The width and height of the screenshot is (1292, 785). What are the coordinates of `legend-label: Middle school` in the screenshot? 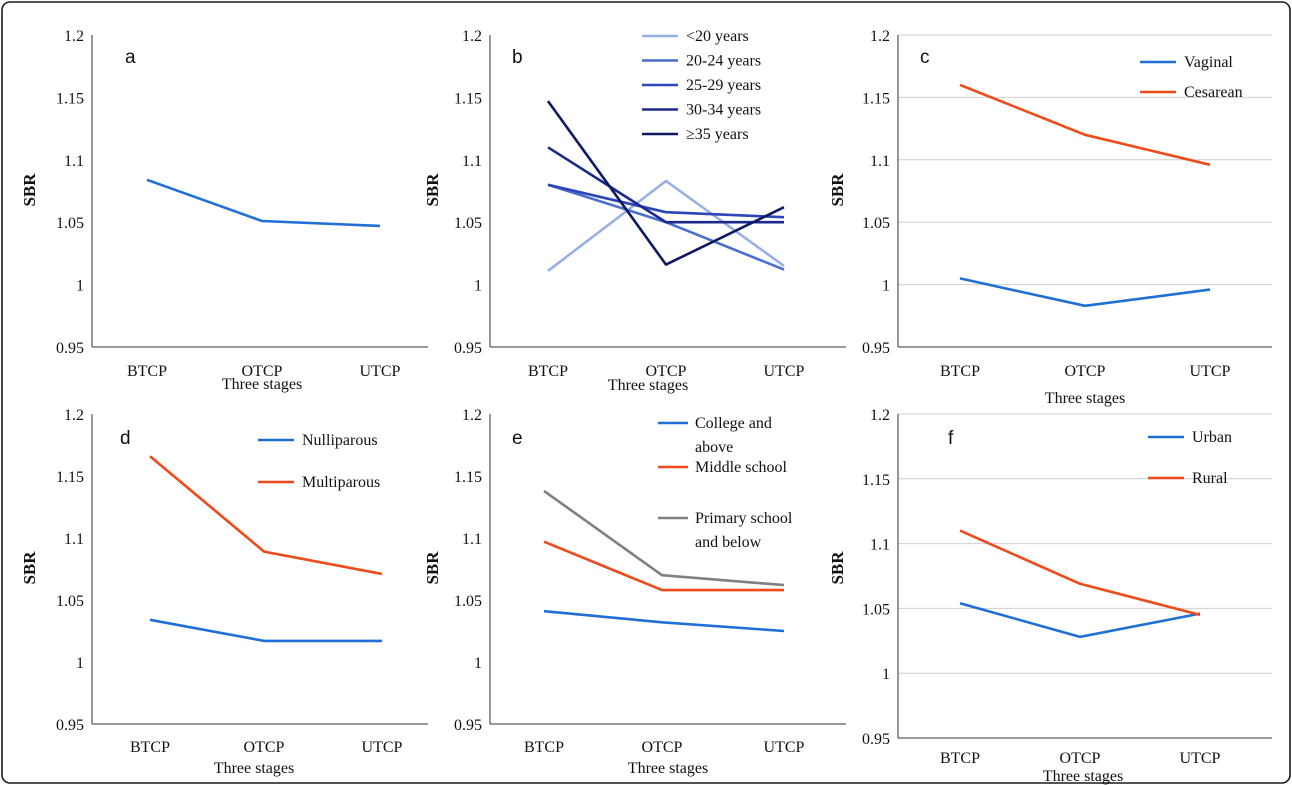 It's located at (741, 467).